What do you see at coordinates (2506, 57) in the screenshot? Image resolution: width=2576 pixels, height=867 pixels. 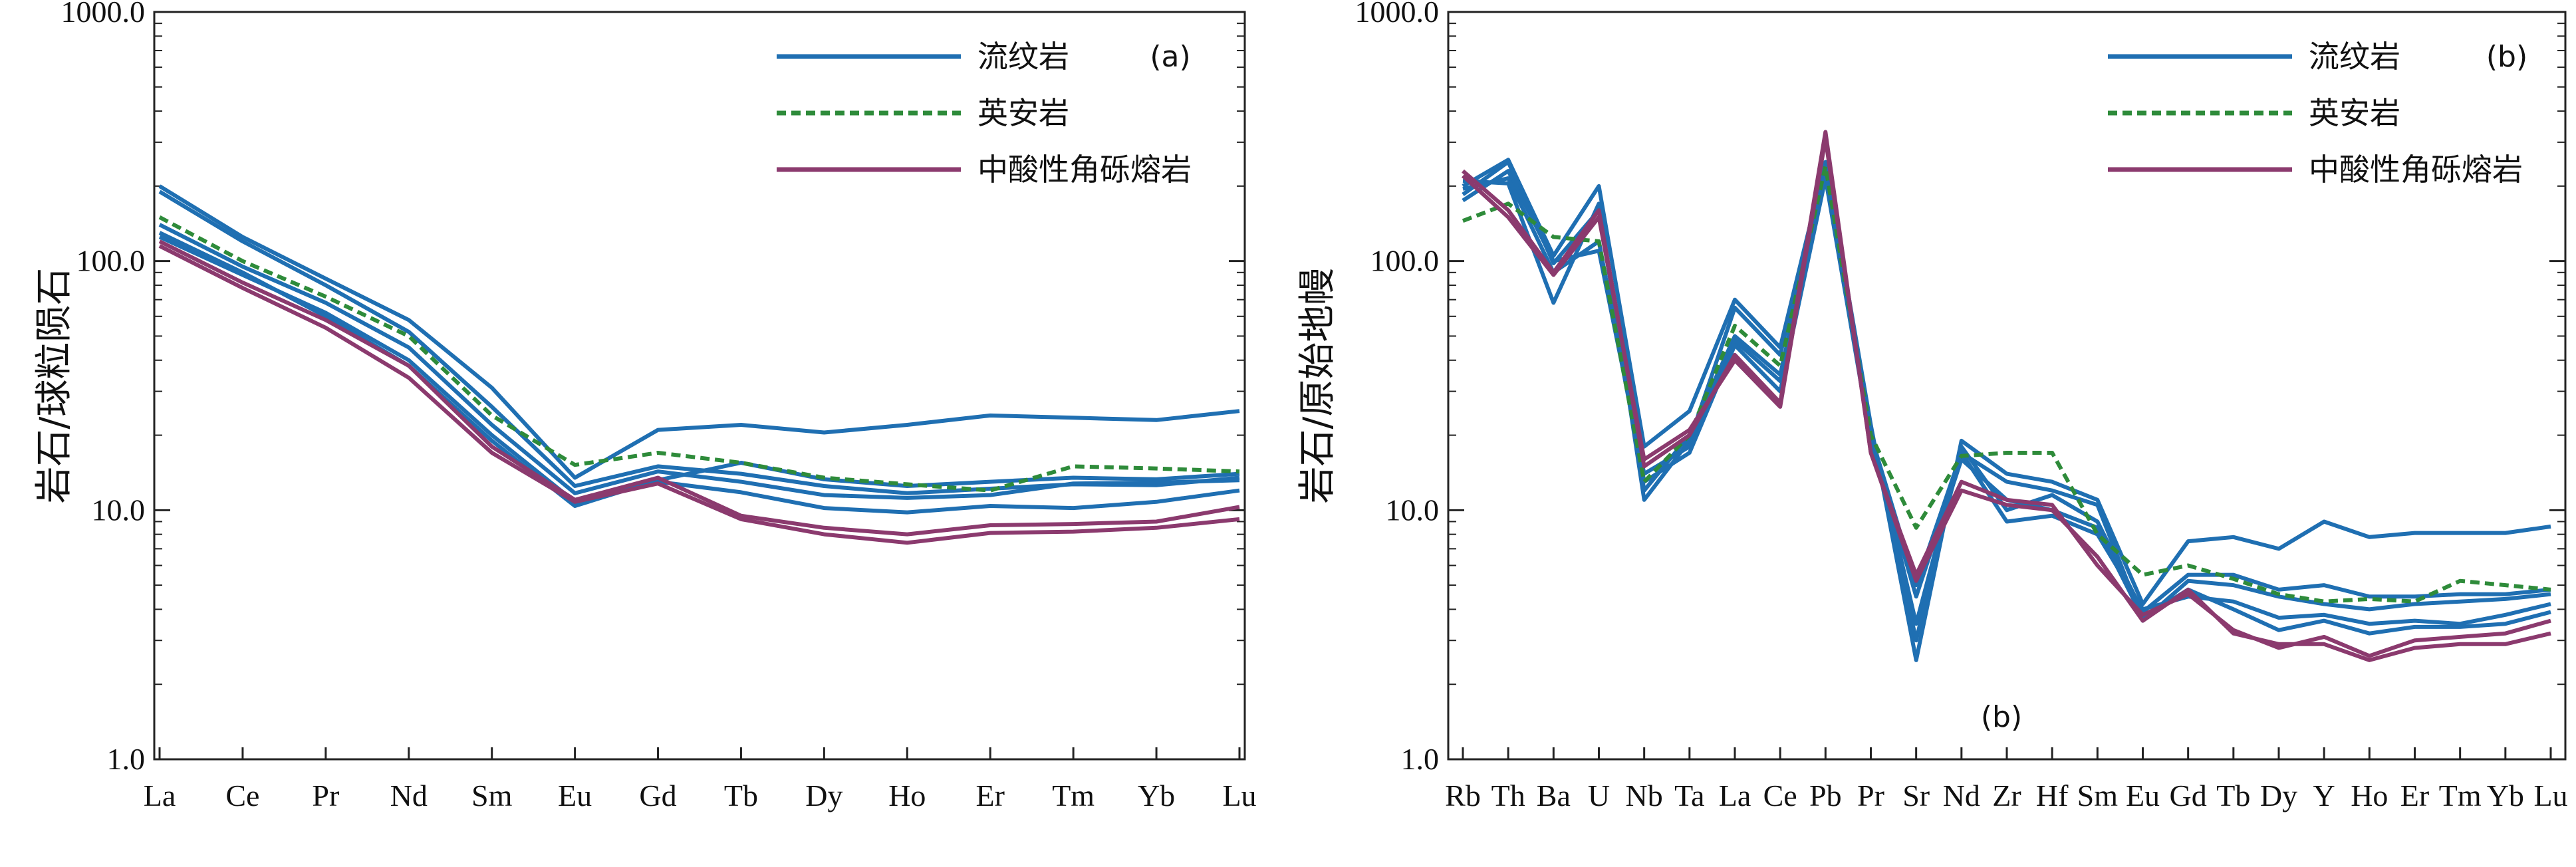 I see `panel-tag: (b)` at bounding box center [2506, 57].